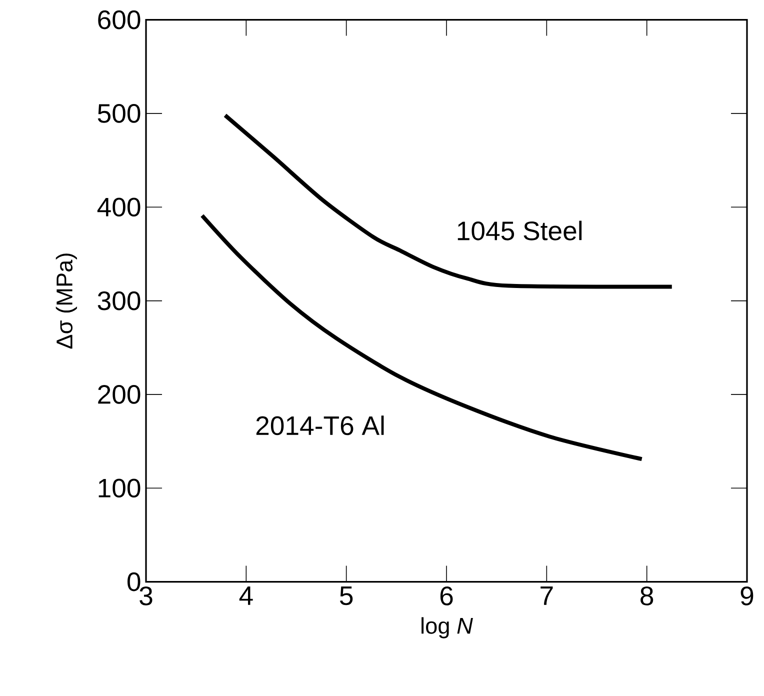 The height and width of the screenshot is (696, 764). I want to click on series-label: 1045 Steel, so click(520, 230).